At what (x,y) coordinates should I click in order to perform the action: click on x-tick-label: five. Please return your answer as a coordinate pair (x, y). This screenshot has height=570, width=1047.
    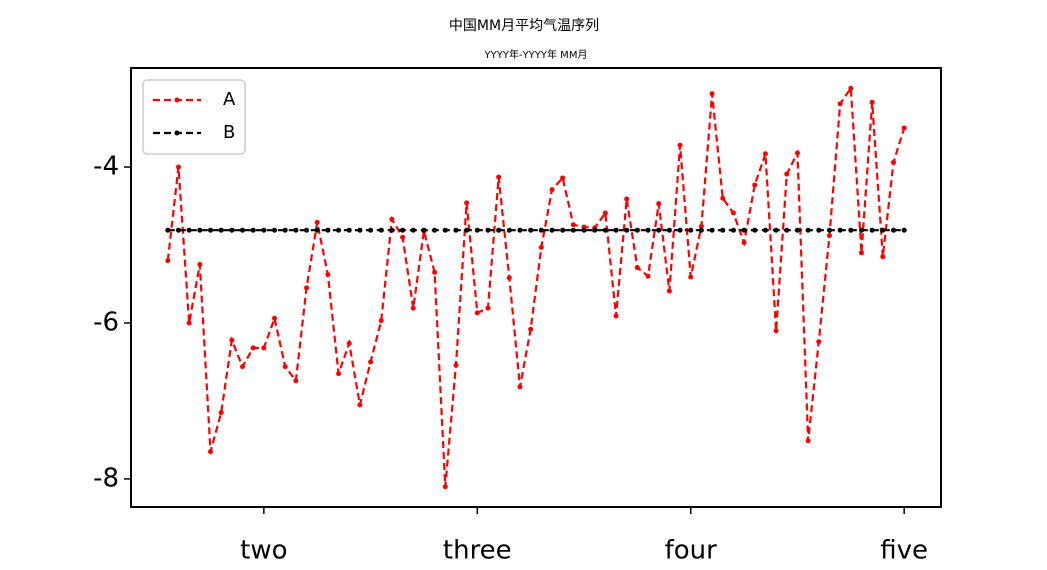
    Looking at the image, I should click on (904, 551).